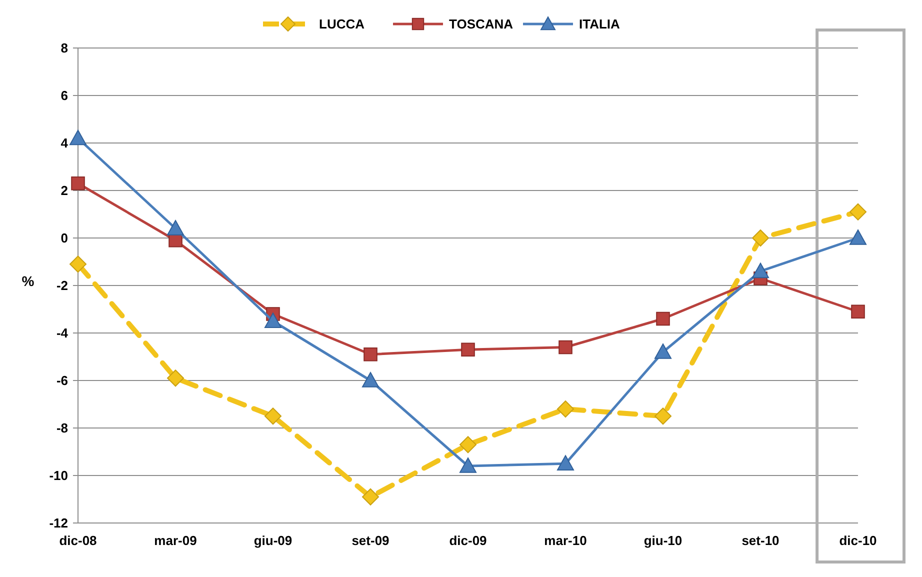 This screenshot has width=922, height=577. I want to click on x-tick-label: mar-10, so click(565, 540).